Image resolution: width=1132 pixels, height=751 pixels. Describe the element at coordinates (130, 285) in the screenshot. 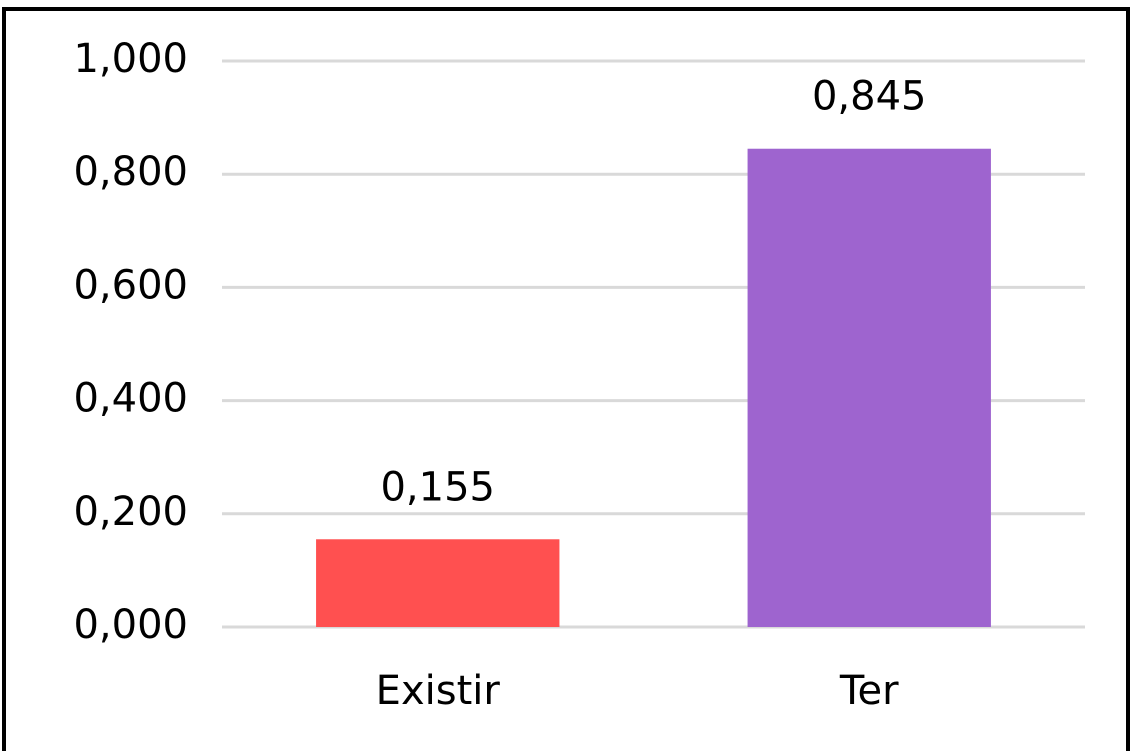

I see `y-tick-label: 0,600` at that location.